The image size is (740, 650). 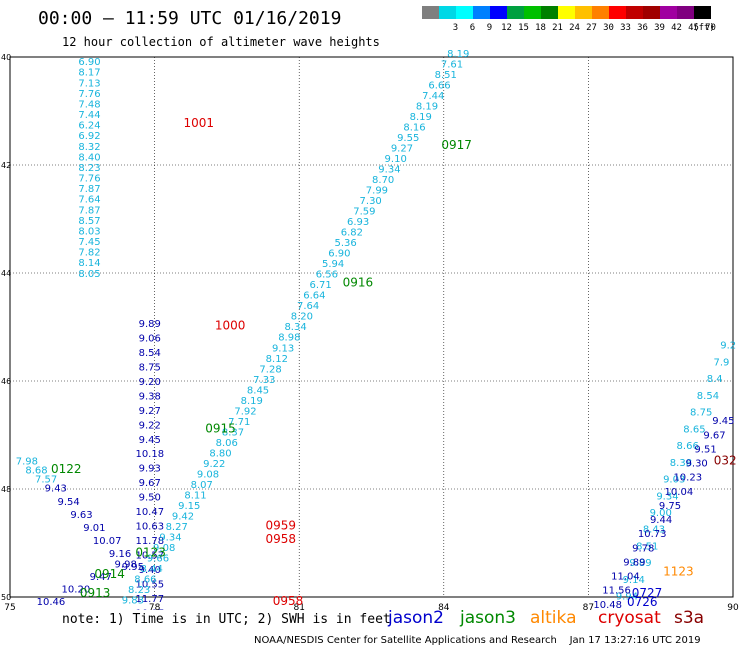 What do you see at coordinates (89, 62) in the screenshot?
I see `wave-height-value: 6.90` at bounding box center [89, 62].